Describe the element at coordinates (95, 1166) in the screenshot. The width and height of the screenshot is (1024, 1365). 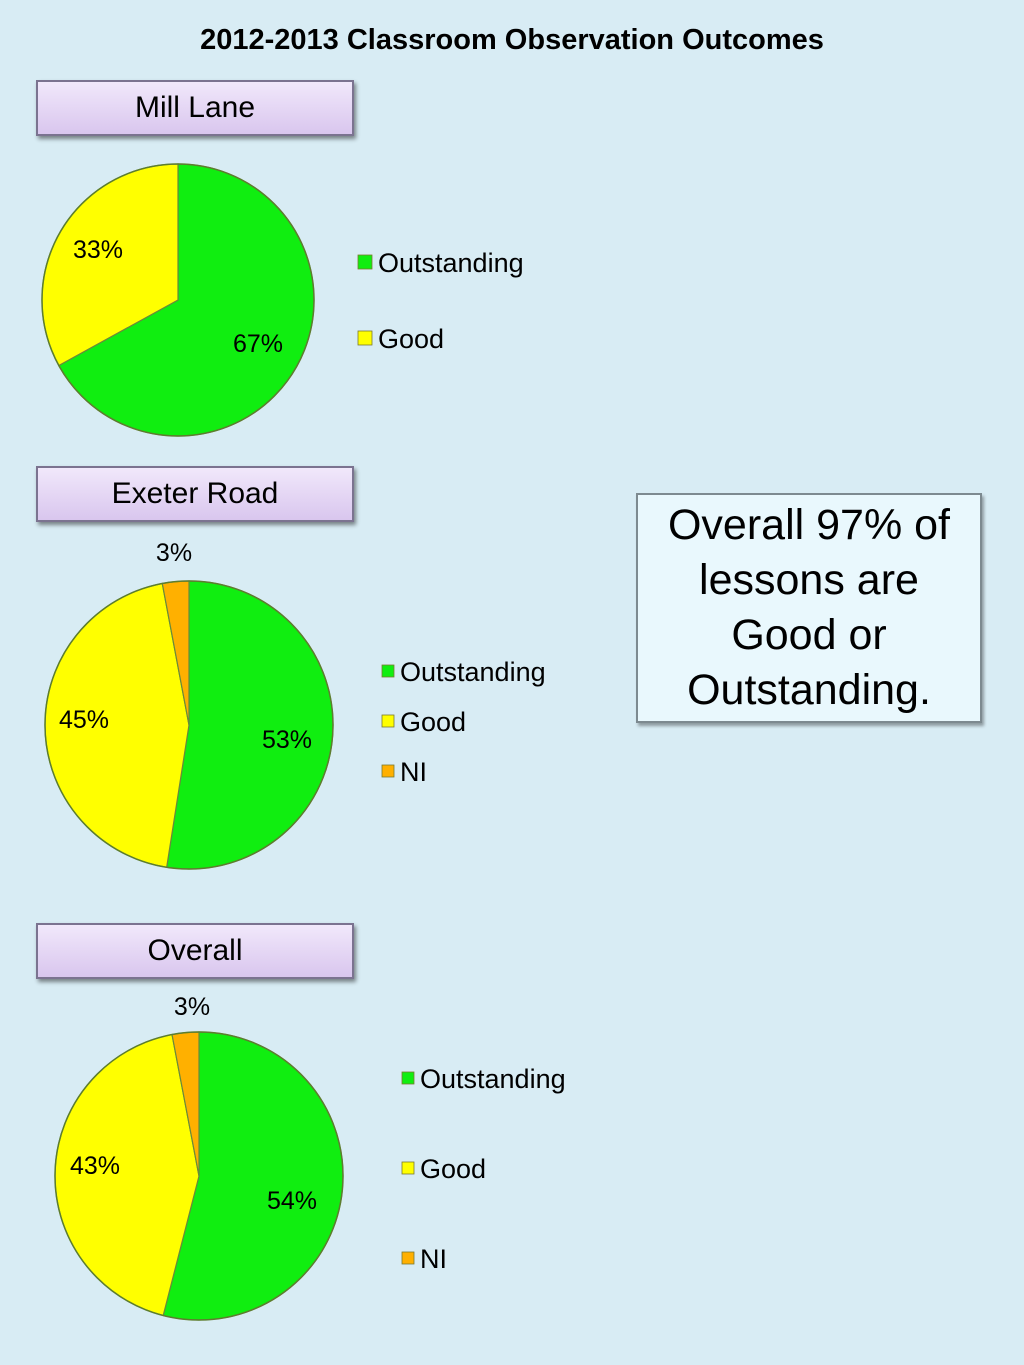
I see `data-label-good: 43%` at that location.